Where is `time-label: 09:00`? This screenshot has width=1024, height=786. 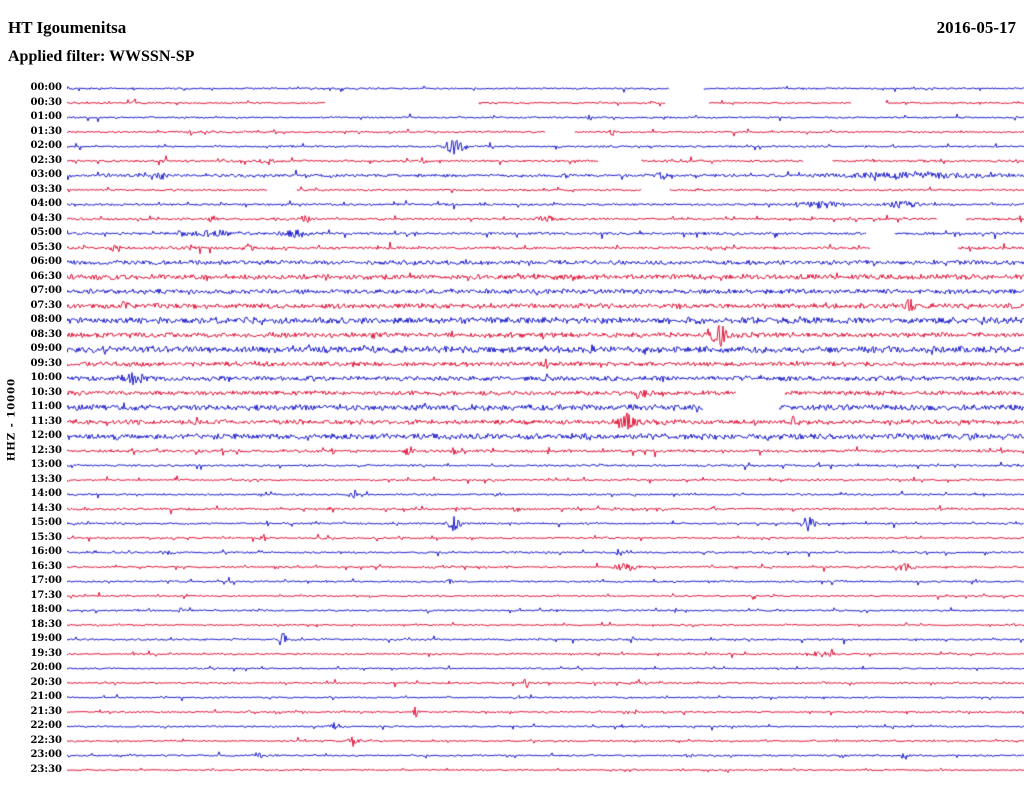 time-label: 09:00 is located at coordinates (46, 348).